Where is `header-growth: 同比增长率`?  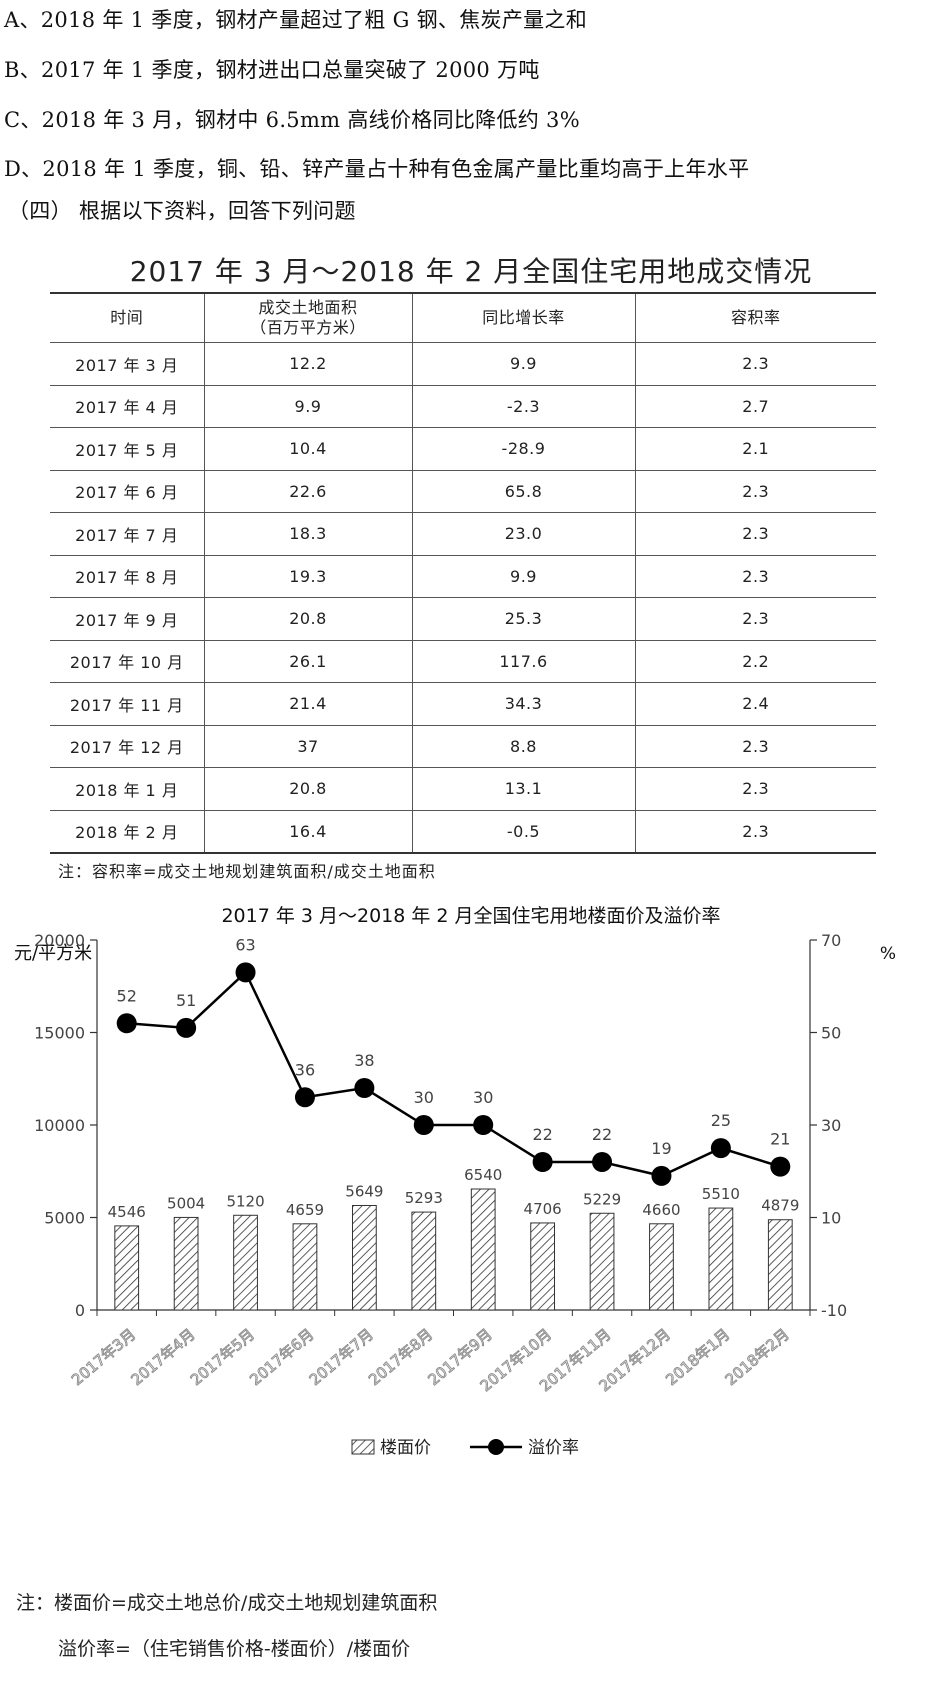 header-growth: 同比增长率 is located at coordinates (523, 317).